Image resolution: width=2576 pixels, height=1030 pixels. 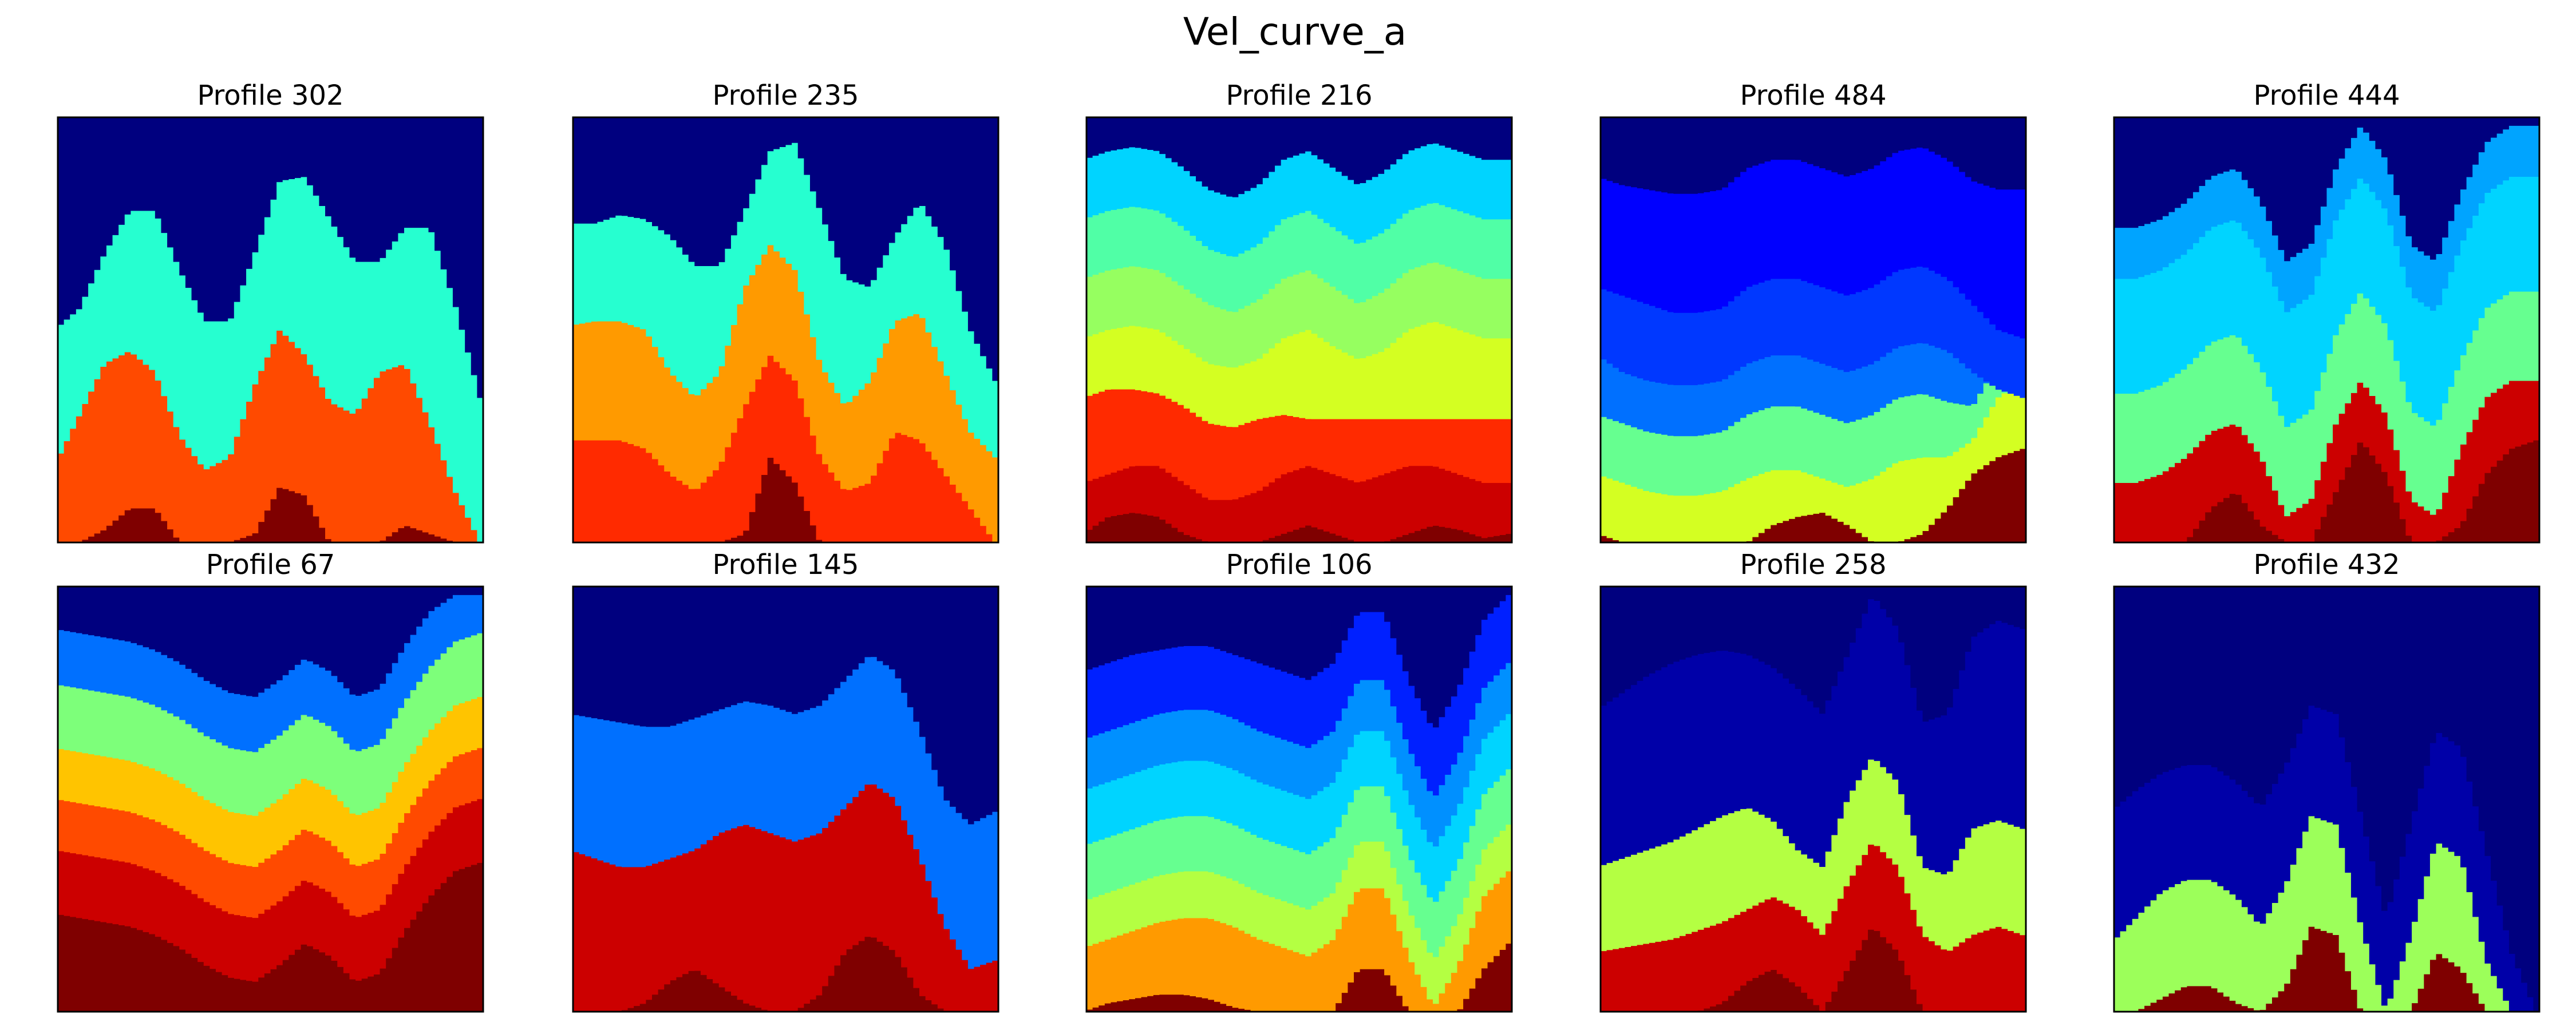 What do you see at coordinates (1813, 96) in the screenshot?
I see `panel-title: Profile 484` at bounding box center [1813, 96].